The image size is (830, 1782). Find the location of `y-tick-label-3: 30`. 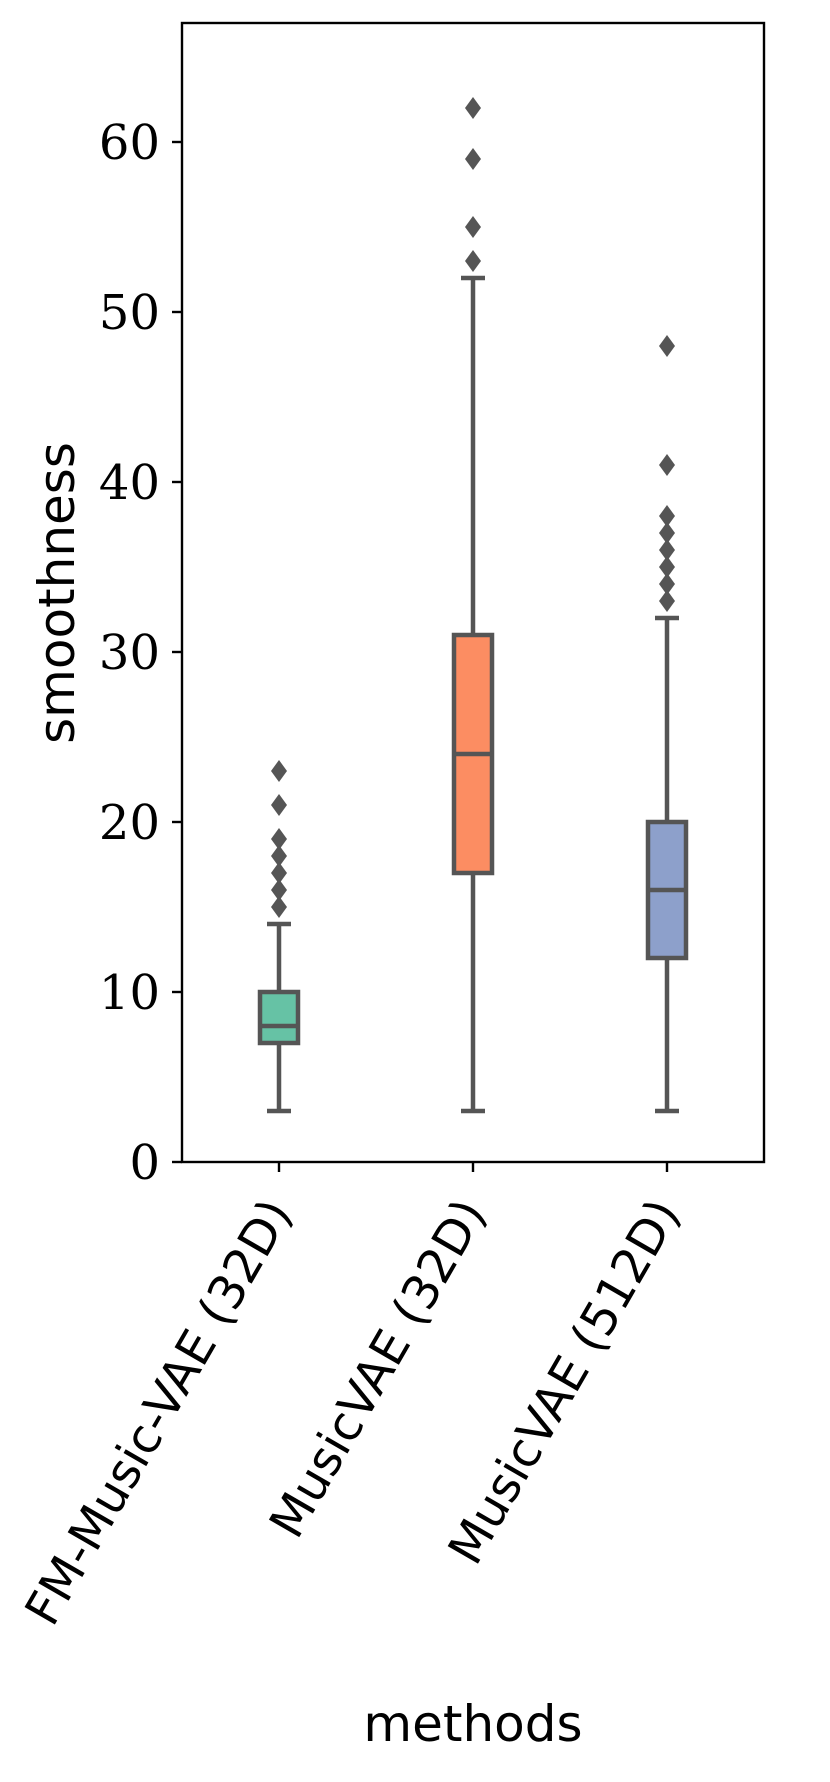

y-tick-label-3: 30 is located at coordinates (129, 653).